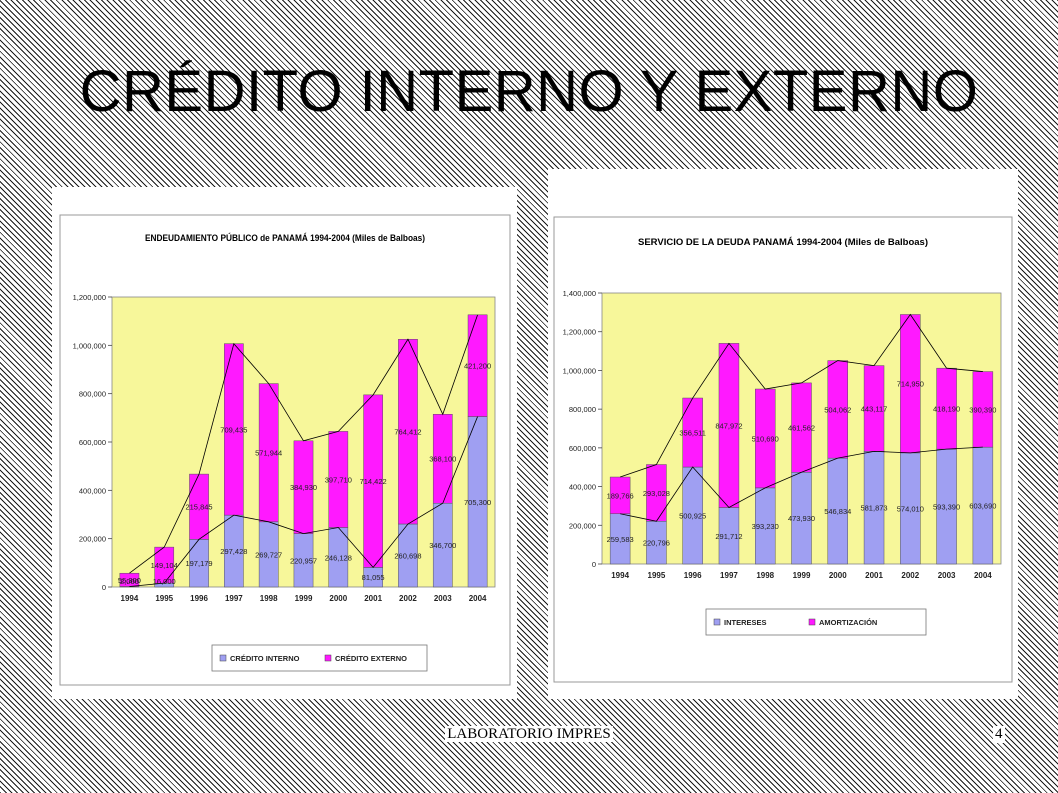 This screenshot has width=1058, height=793. Describe the element at coordinates (407, 432) in the screenshot. I see `data-label-series2: 764,412` at that location.